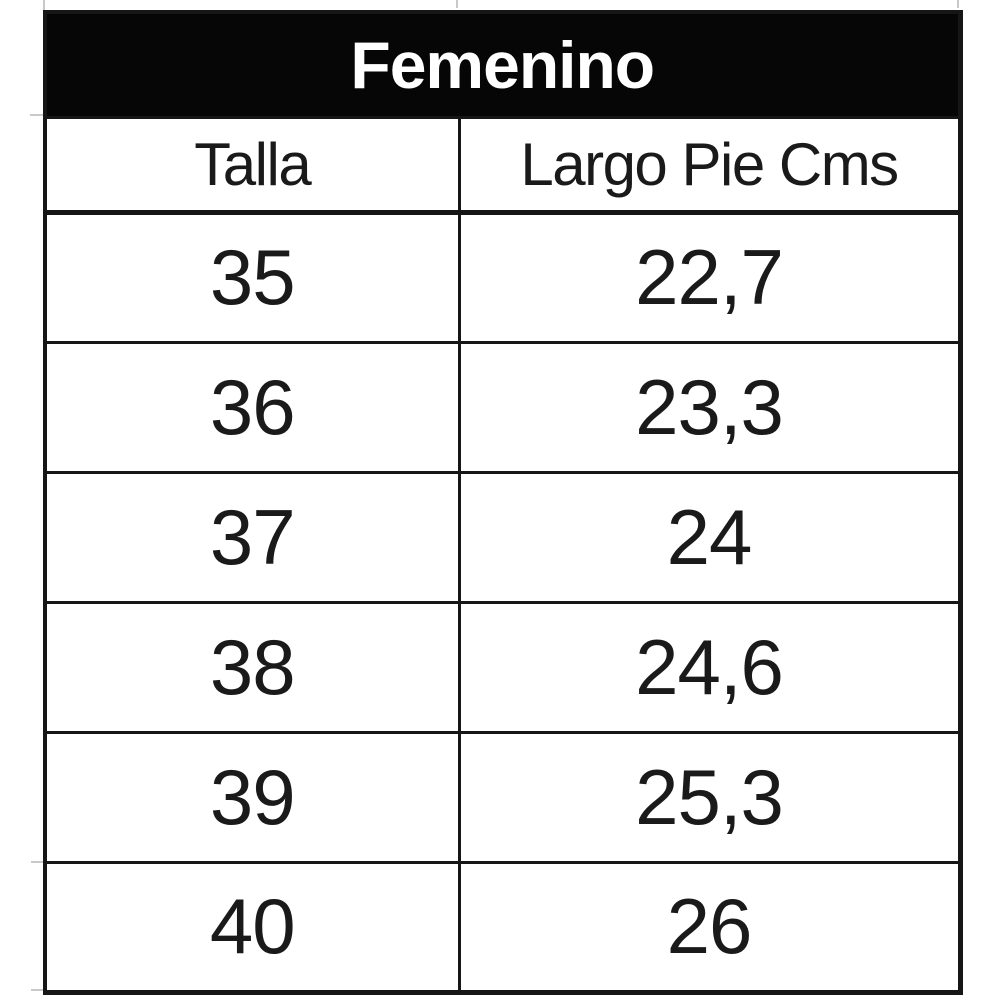 Image resolution: width=1000 pixels, height=1000 pixels. What do you see at coordinates (252, 667) in the screenshot?
I see `talla-cell: 38` at bounding box center [252, 667].